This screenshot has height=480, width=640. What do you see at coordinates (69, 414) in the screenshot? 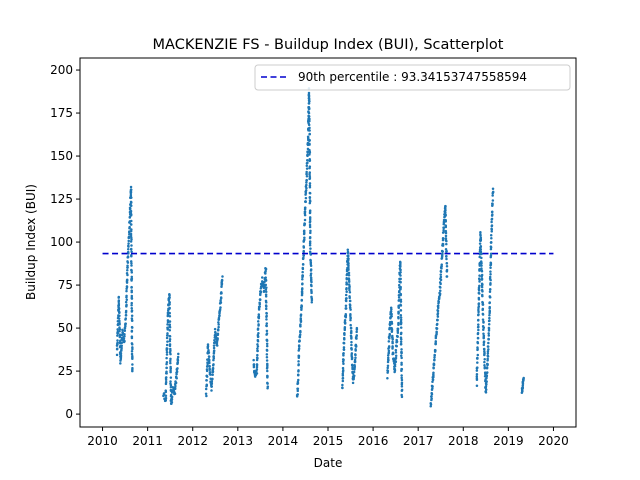
I see `y-tick-label: 0` at bounding box center [69, 414].